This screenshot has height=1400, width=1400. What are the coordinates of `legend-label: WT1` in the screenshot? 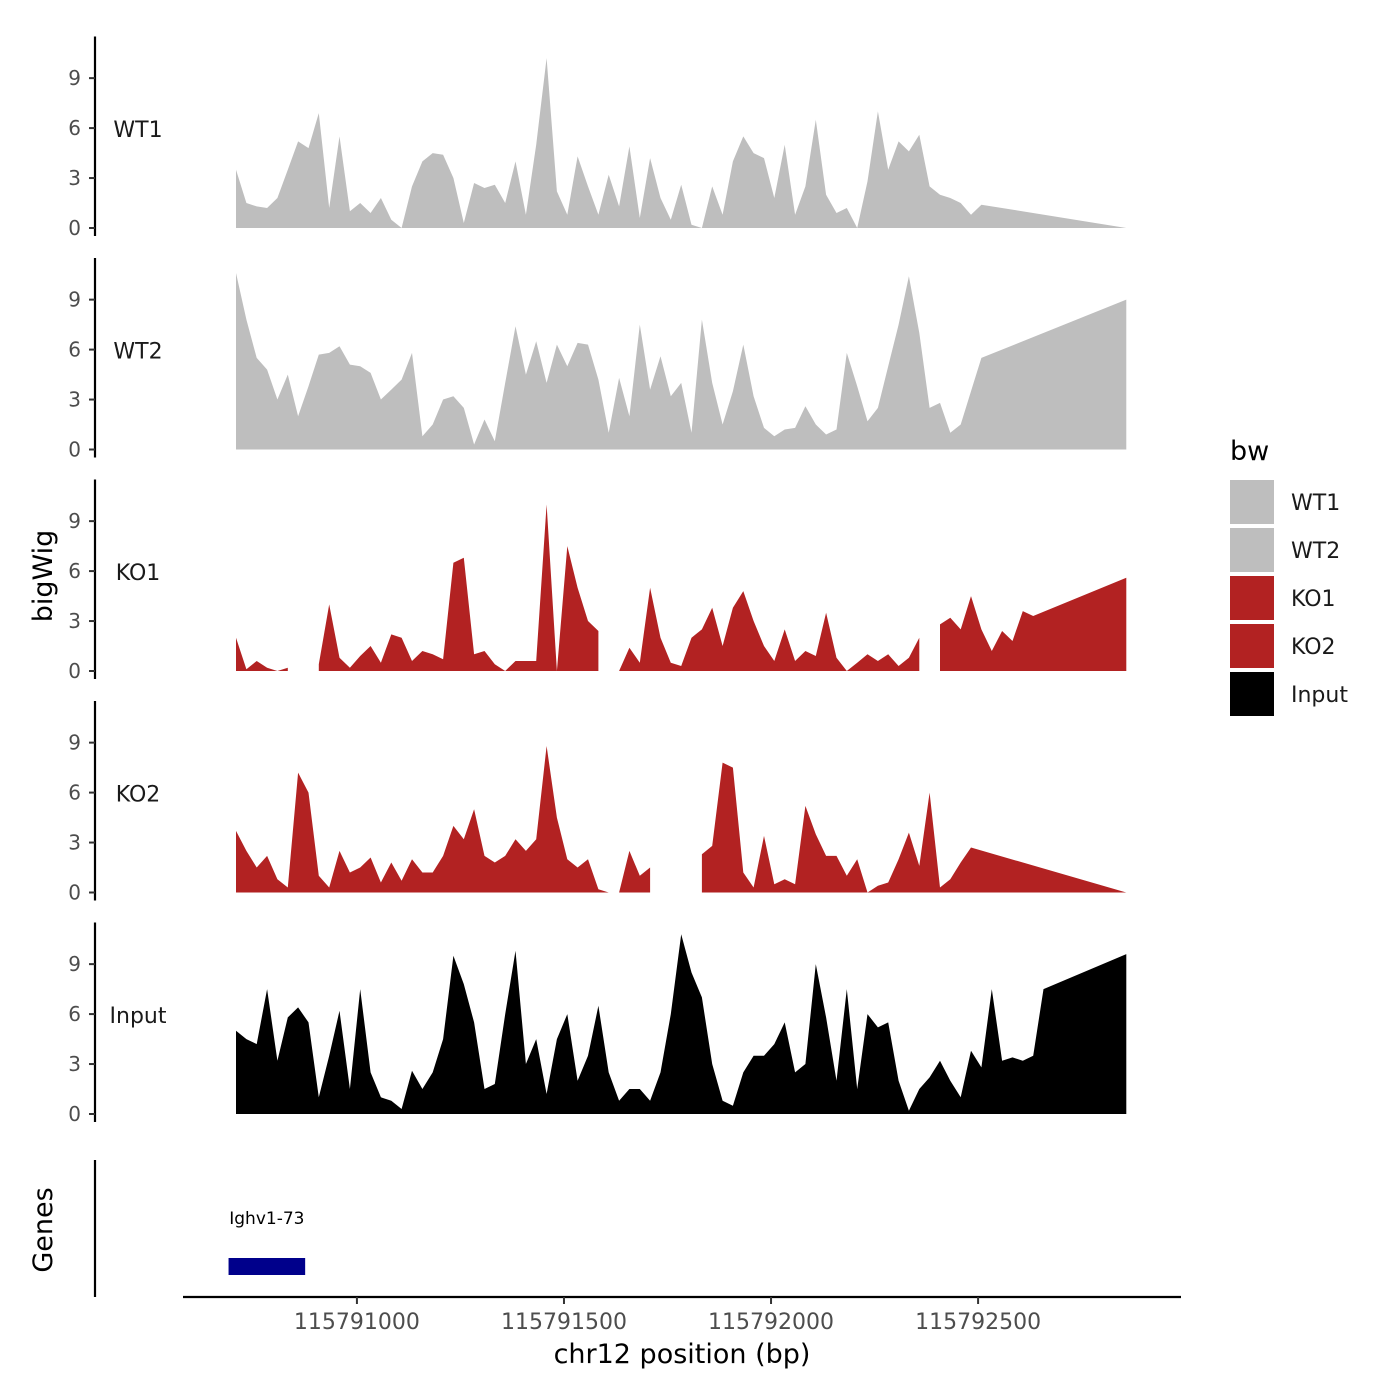 It's located at (1315, 503).